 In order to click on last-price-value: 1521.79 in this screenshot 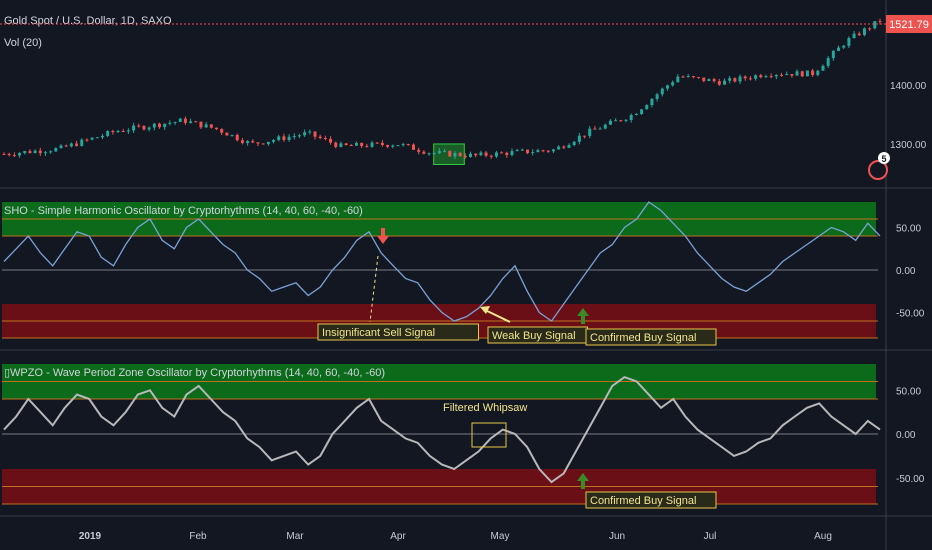, I will do `click(909, 25)`.